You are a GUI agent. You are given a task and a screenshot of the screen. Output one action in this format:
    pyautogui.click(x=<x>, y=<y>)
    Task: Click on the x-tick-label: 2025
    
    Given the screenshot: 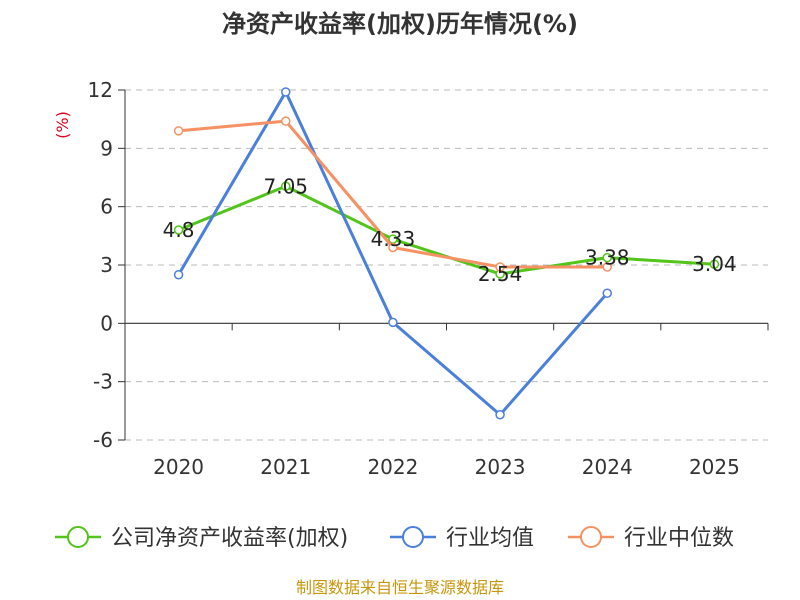 What is the action you would take?
    pyautogui.click(x=714, y=467)
    